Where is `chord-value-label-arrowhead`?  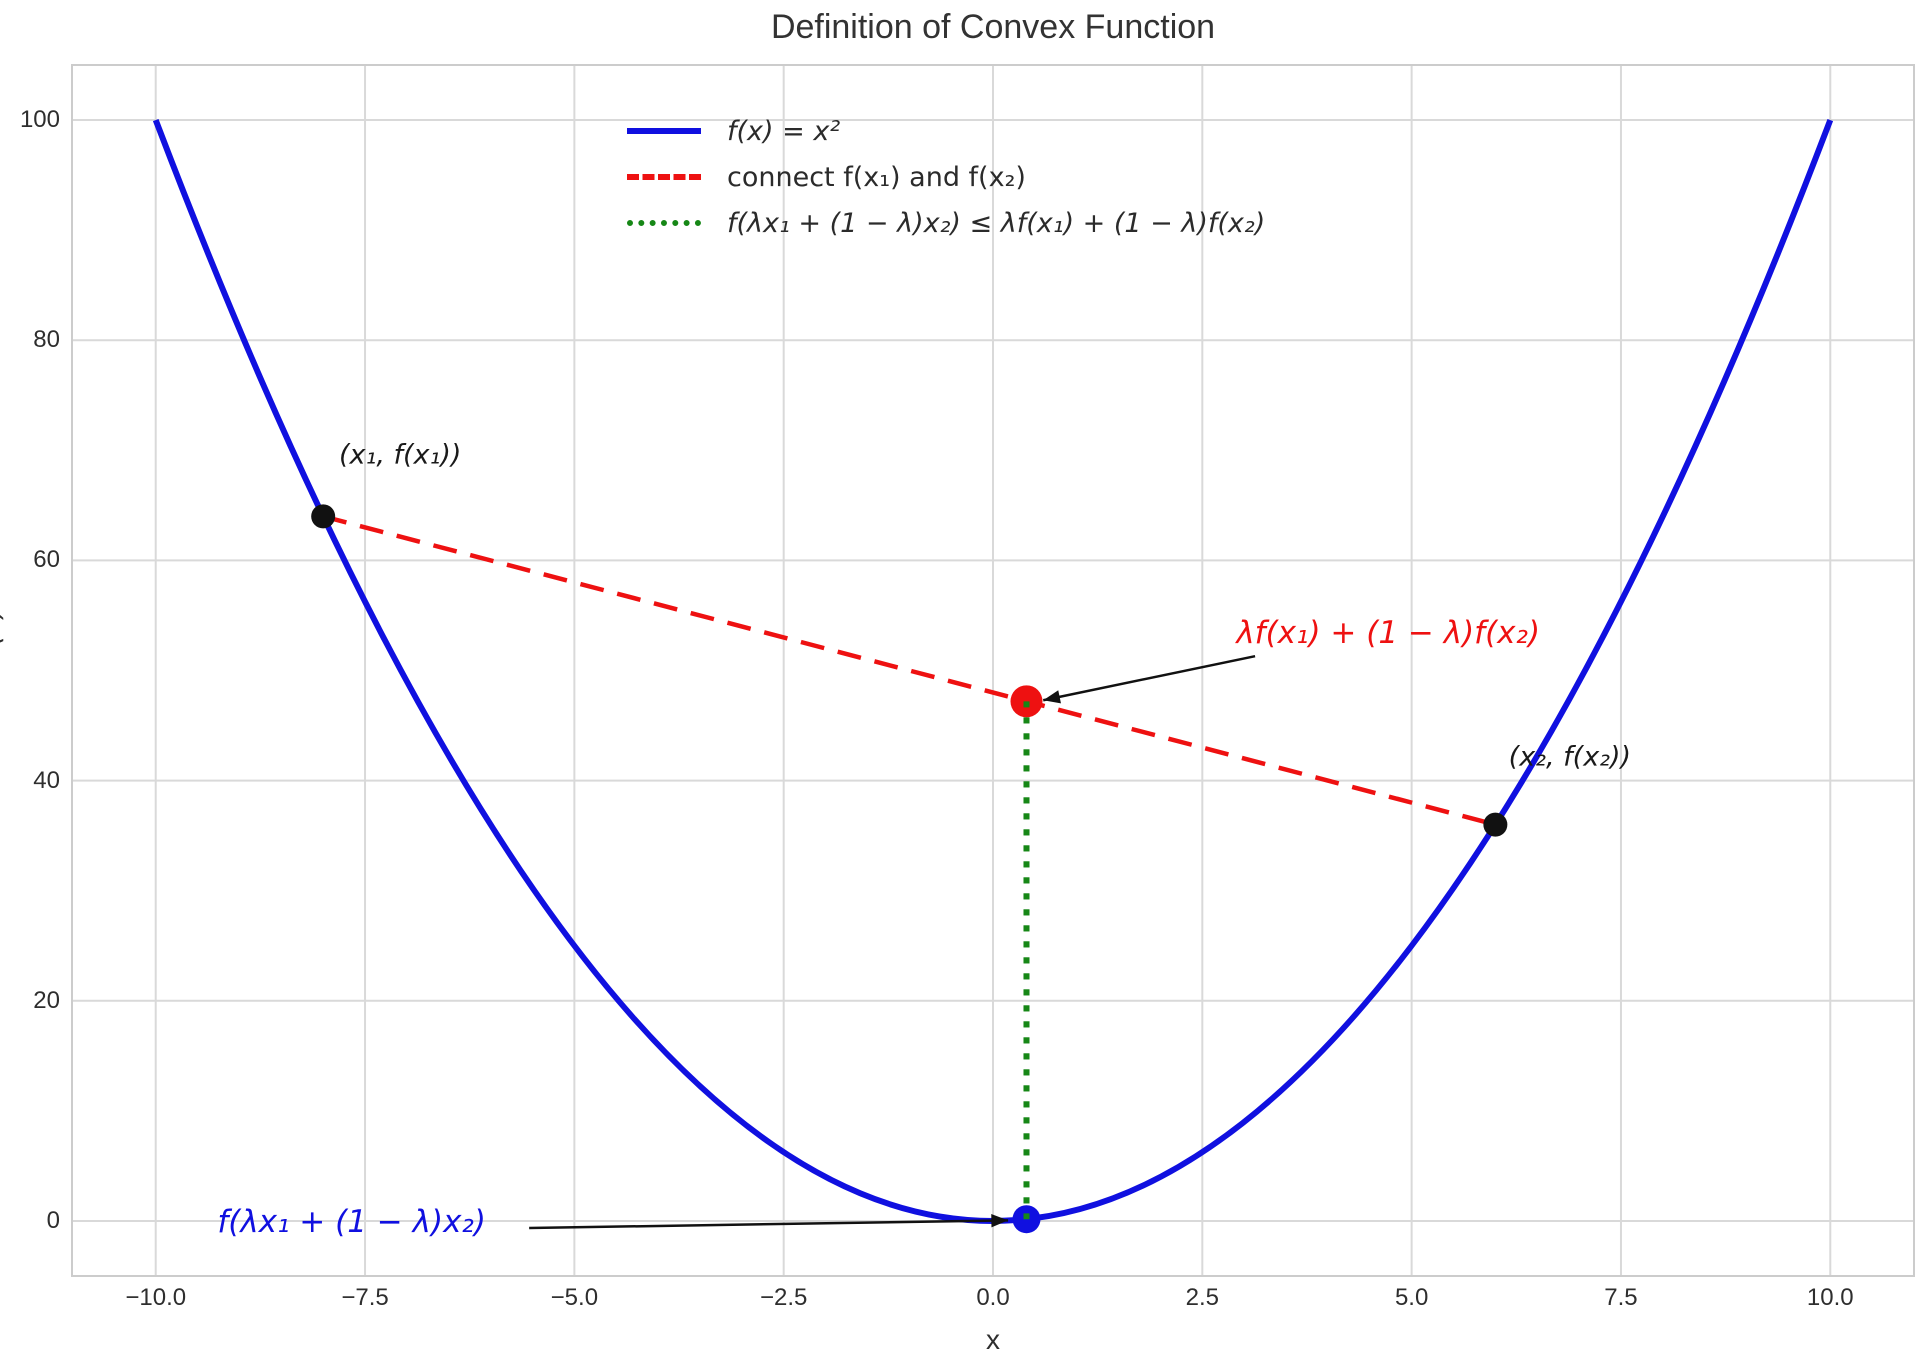
chord-value-label-arrowhead is located at coordinates (1052, 697).